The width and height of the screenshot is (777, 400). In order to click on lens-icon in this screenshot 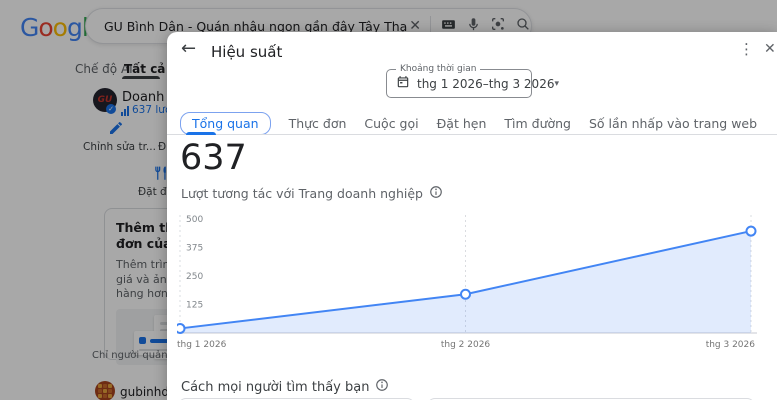, I will do `click(498, 26)`.